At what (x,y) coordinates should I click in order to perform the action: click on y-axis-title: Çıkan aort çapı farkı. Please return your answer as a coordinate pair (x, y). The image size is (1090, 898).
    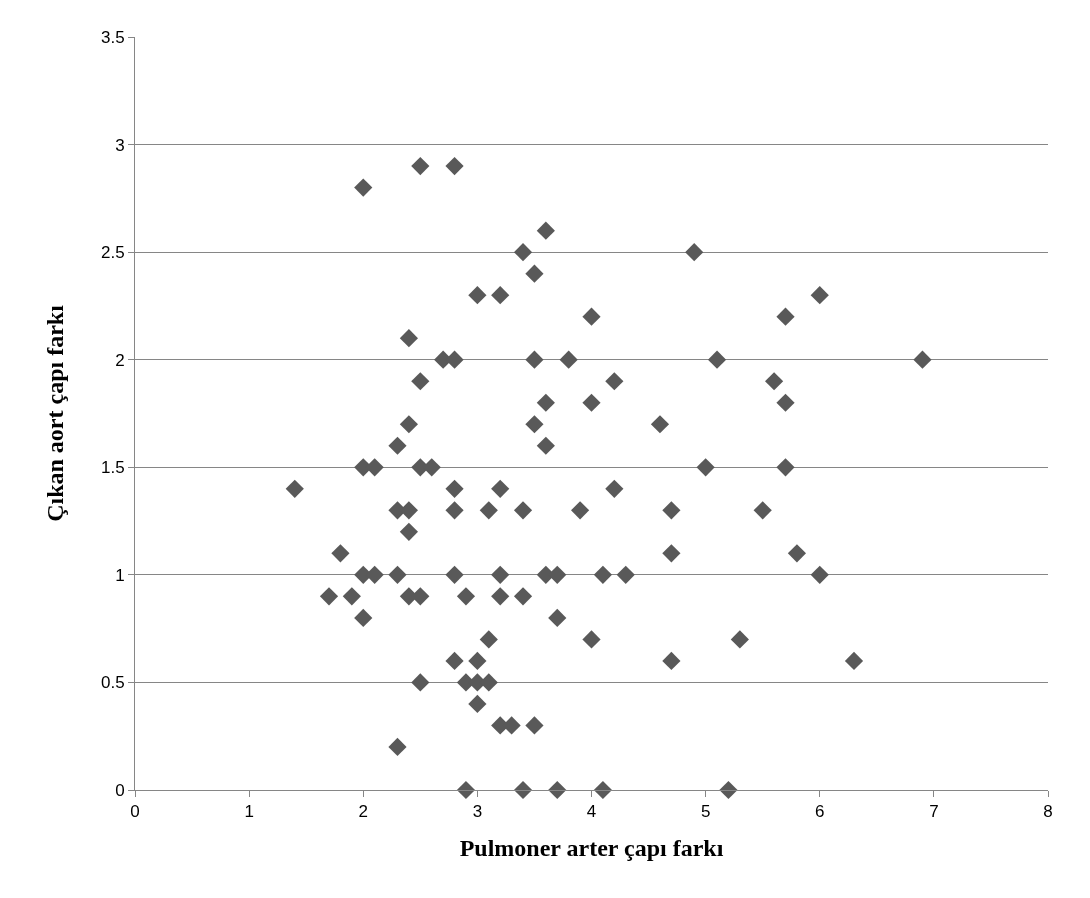
    Looking at the image, I should click on (55, 413).